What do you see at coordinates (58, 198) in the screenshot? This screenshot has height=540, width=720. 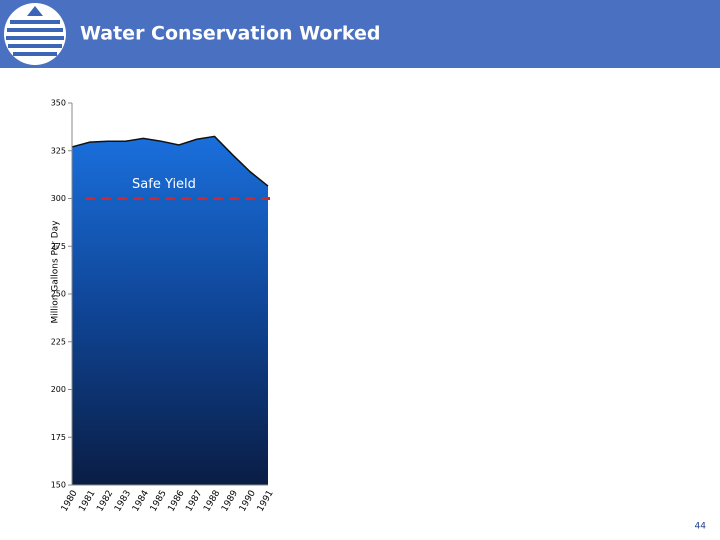 I see `y-tick-label: 300` at bounding box center [58, 198].